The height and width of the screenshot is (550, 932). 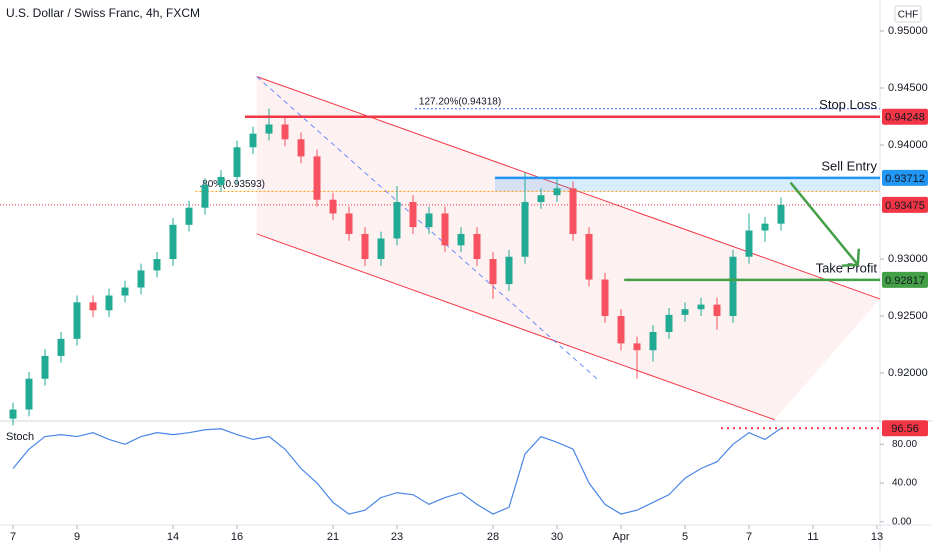 I want to click on level-name: Sell Entry, so click(x=849, y=165).